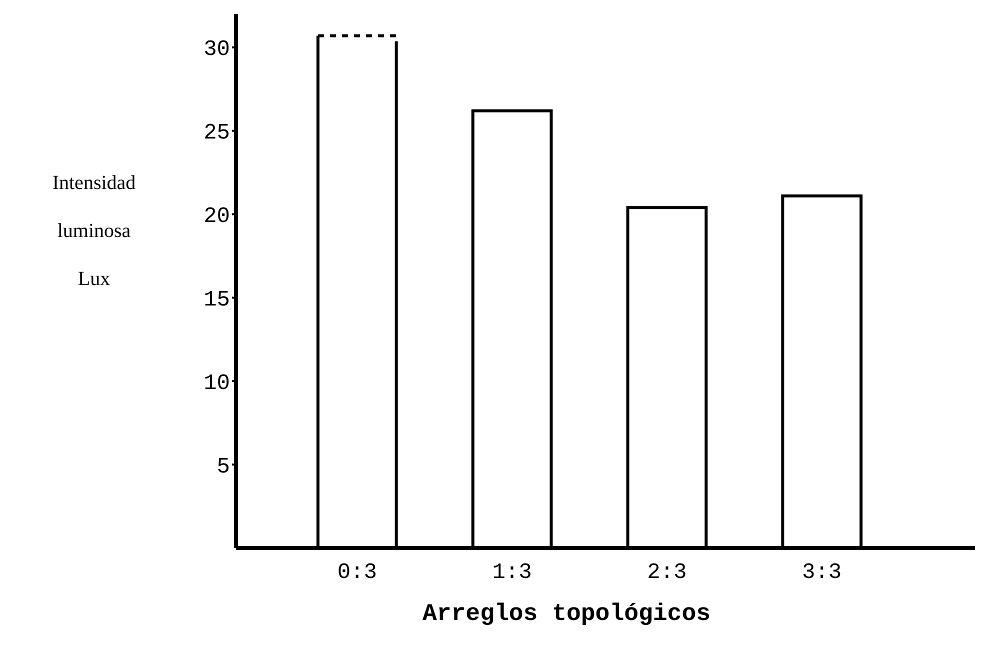 This screenshot has height=651, width=985. I want to click on x-axis-title: Arreglos topológicos, so click(566, 614).